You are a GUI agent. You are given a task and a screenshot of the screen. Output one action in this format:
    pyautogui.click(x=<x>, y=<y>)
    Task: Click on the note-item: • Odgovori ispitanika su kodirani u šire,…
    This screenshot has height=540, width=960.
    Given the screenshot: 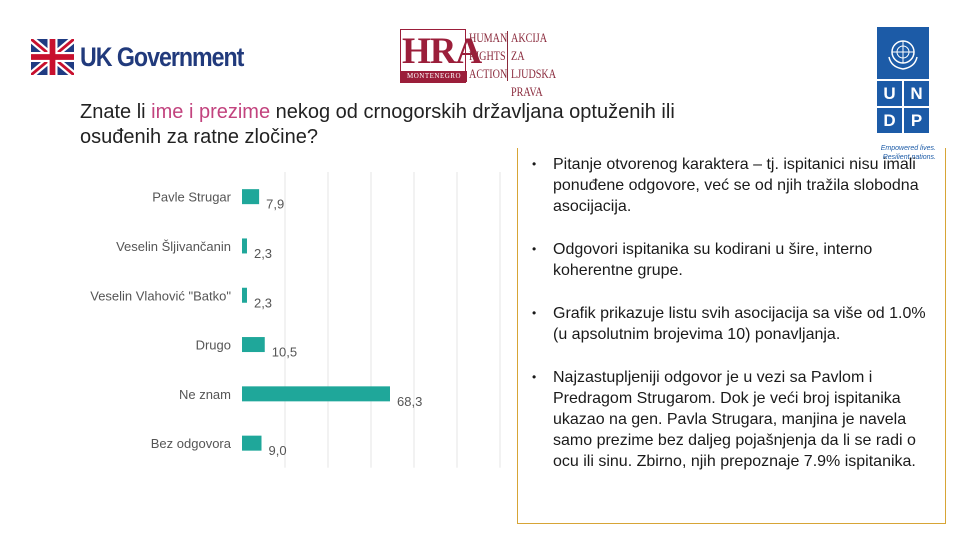 What is the action you would take?
    pyautogui.click(x=730, y=260)
    